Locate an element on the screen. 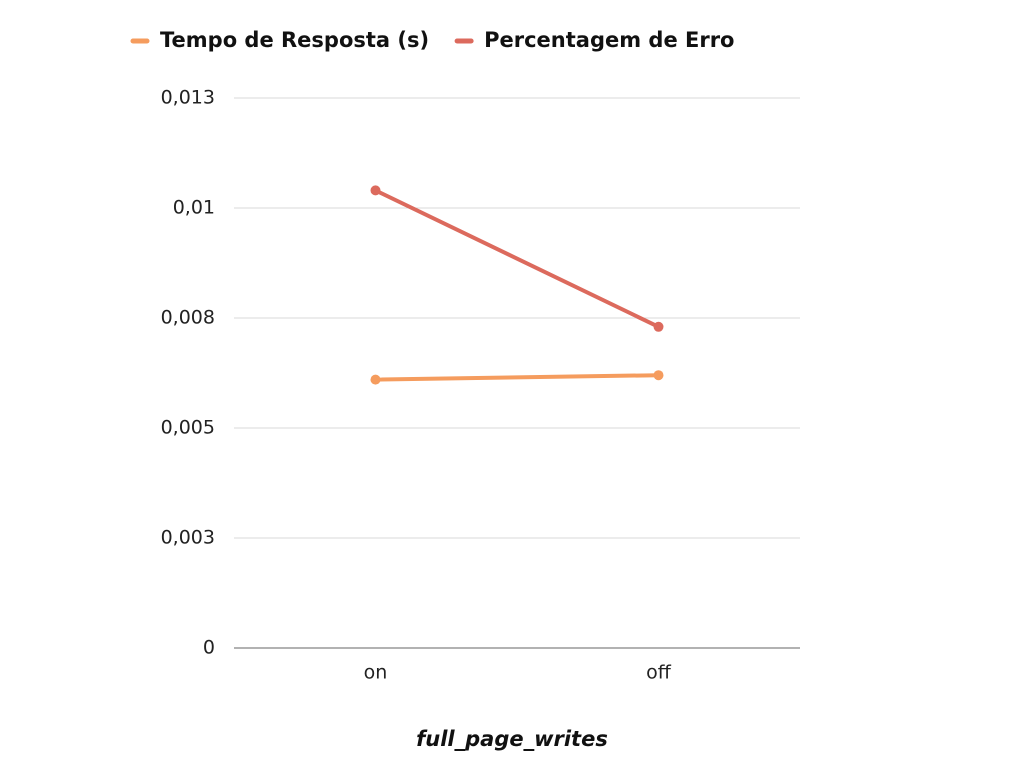 This screenshot has height=768, width=1024. x-tick-label: off is located at coordinates (659, 673).